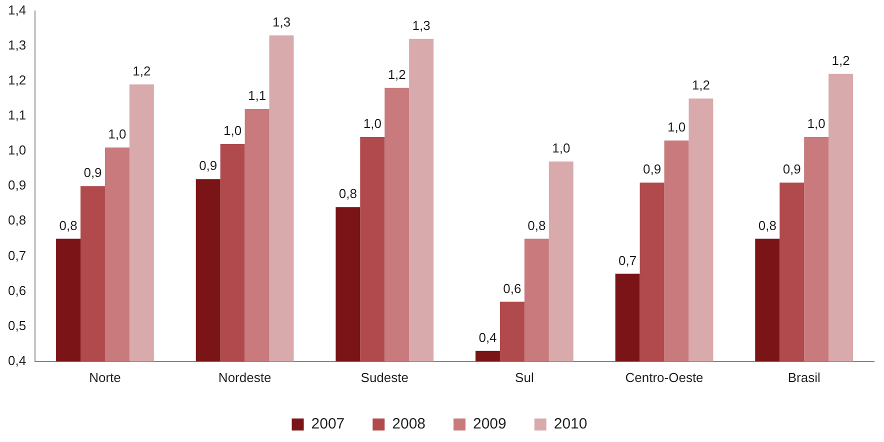  Describe the element at coordinates (245, 377) in the screenshot. I see `x-tick-label: Nordeste` at that location.